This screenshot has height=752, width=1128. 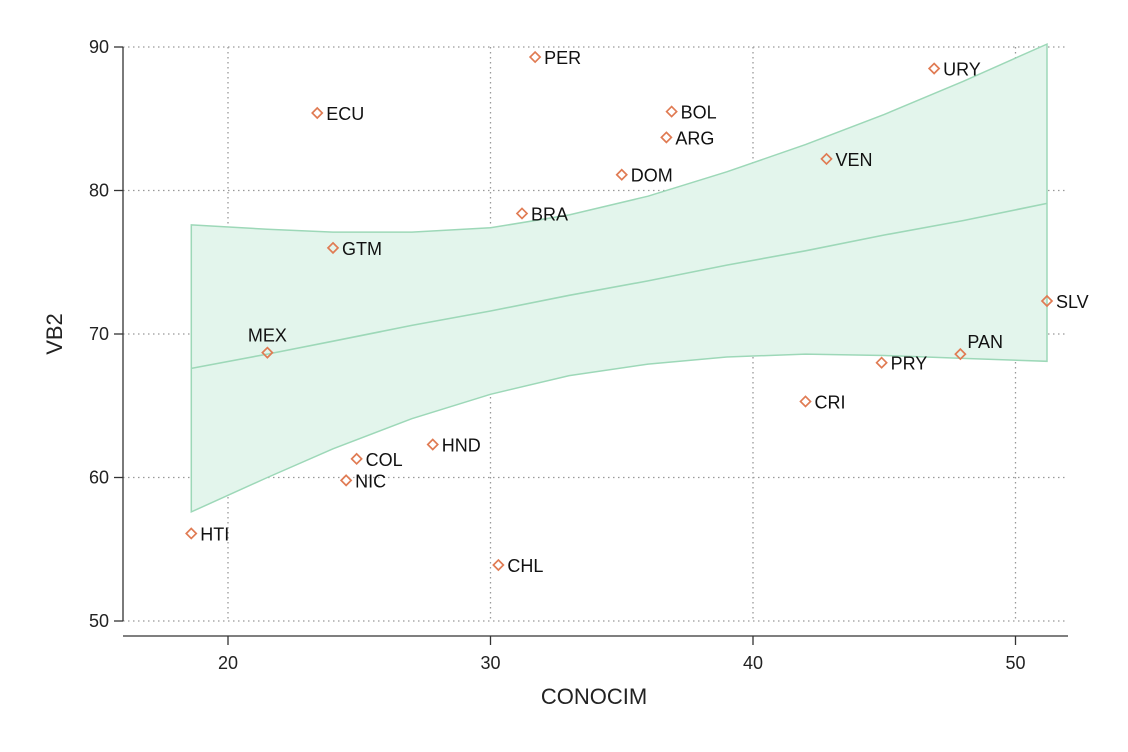 What do you see at coordinates (228, 663) in the screenshot?
I see `x-tick-label: 20` at bounding box center [228, 663].